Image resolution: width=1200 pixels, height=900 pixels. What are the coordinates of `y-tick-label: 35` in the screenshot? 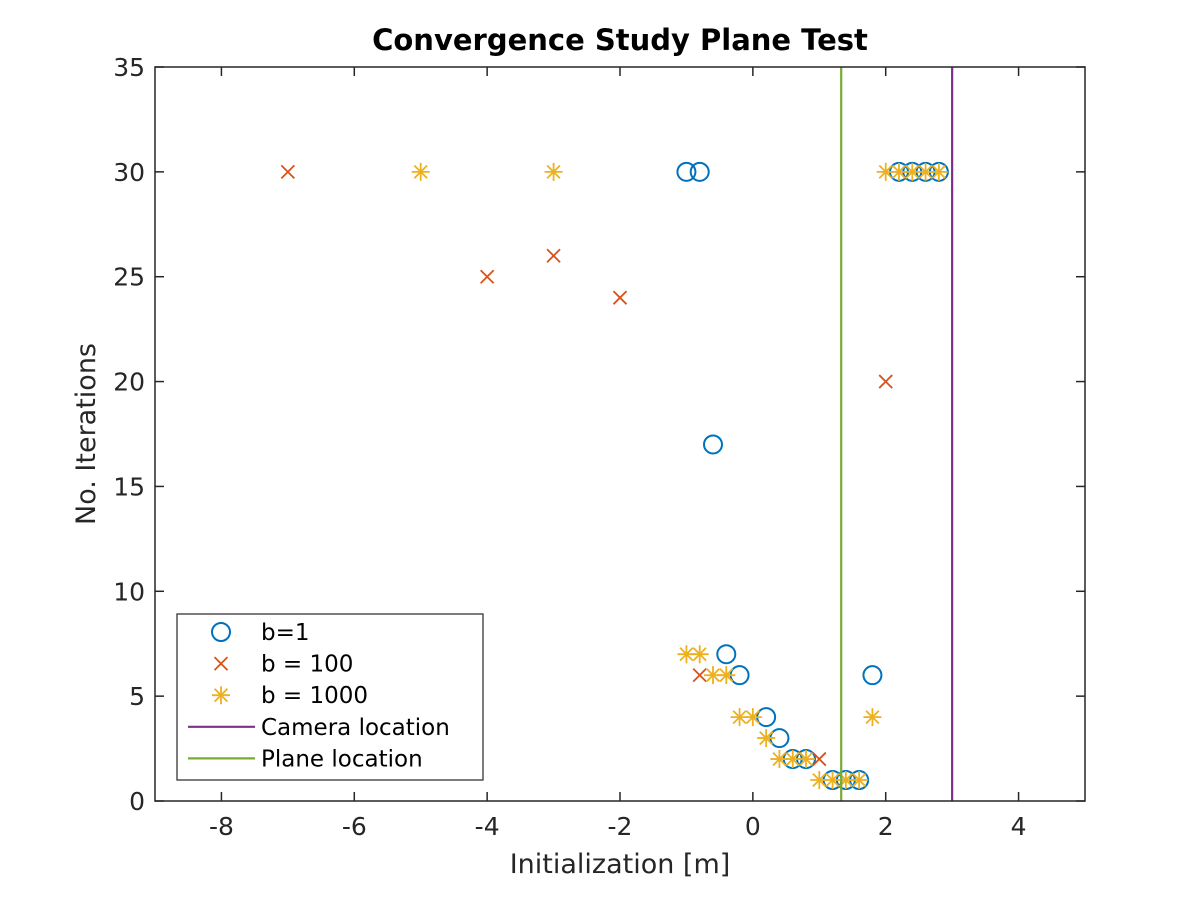 It's located at (129, 67).